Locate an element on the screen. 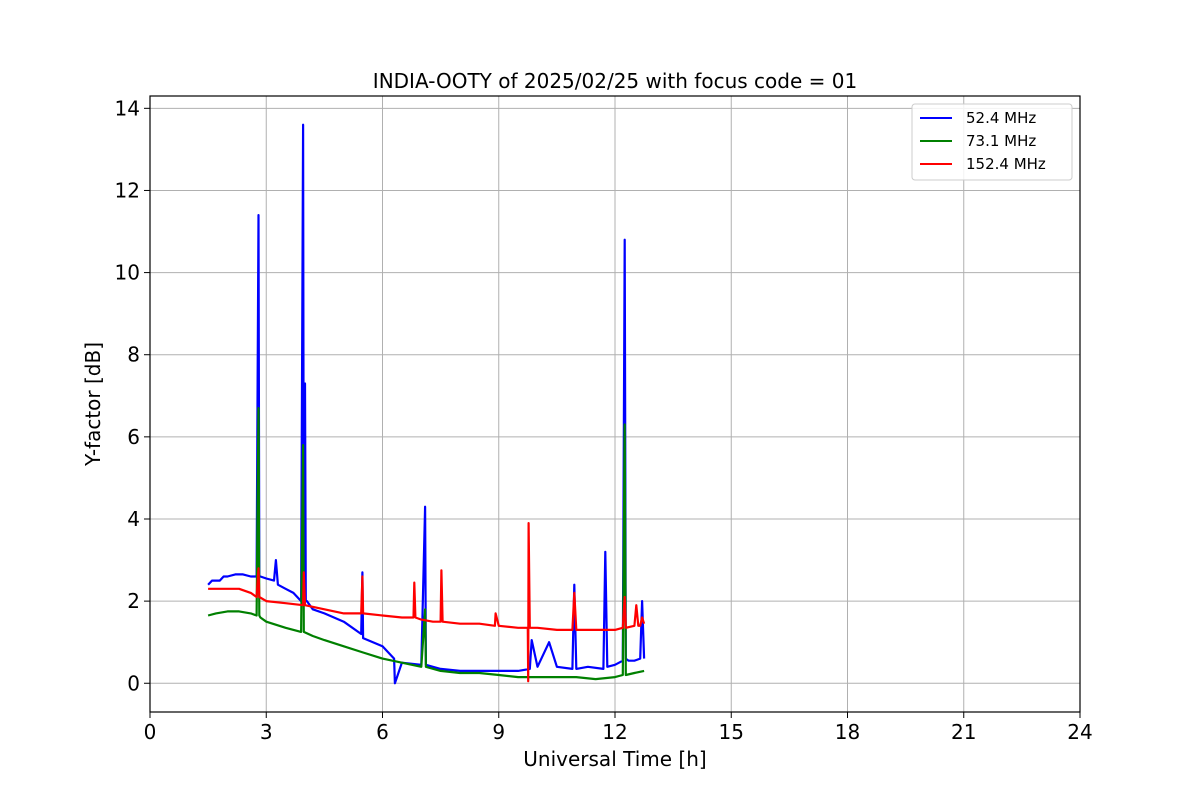 Image resolution: width=1200 pixels, height=800 pixels. x-tick-label: 18 is located at coordinates (847, 732).